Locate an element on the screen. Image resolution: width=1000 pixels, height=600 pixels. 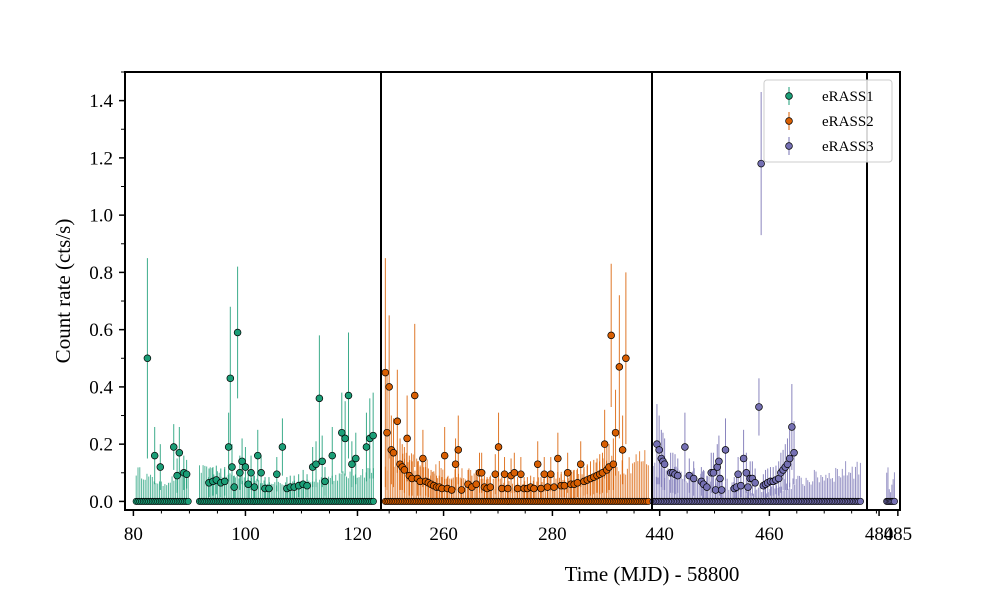
x-tick-label: 280 is located at coordinates (552, 534).